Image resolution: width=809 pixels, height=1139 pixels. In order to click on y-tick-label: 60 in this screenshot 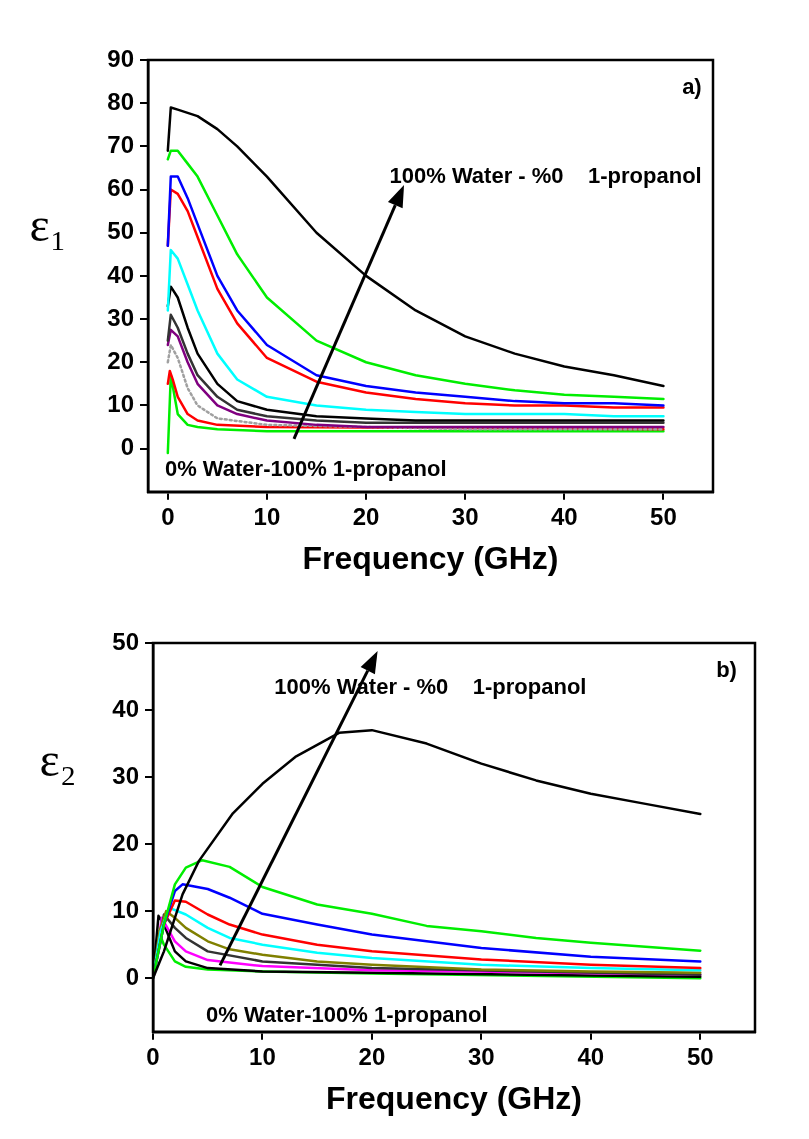, I will do `click(120, 188)`.